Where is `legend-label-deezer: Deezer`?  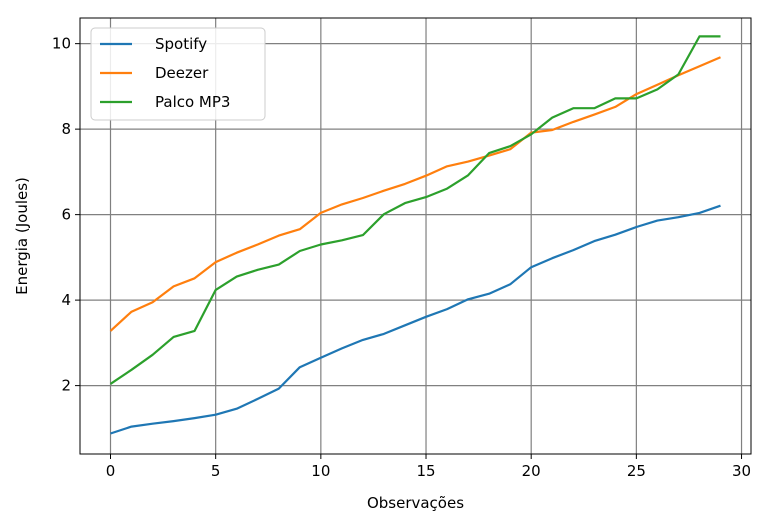
legend-label-deezer: Deezer is located at coordinates (182, 73).